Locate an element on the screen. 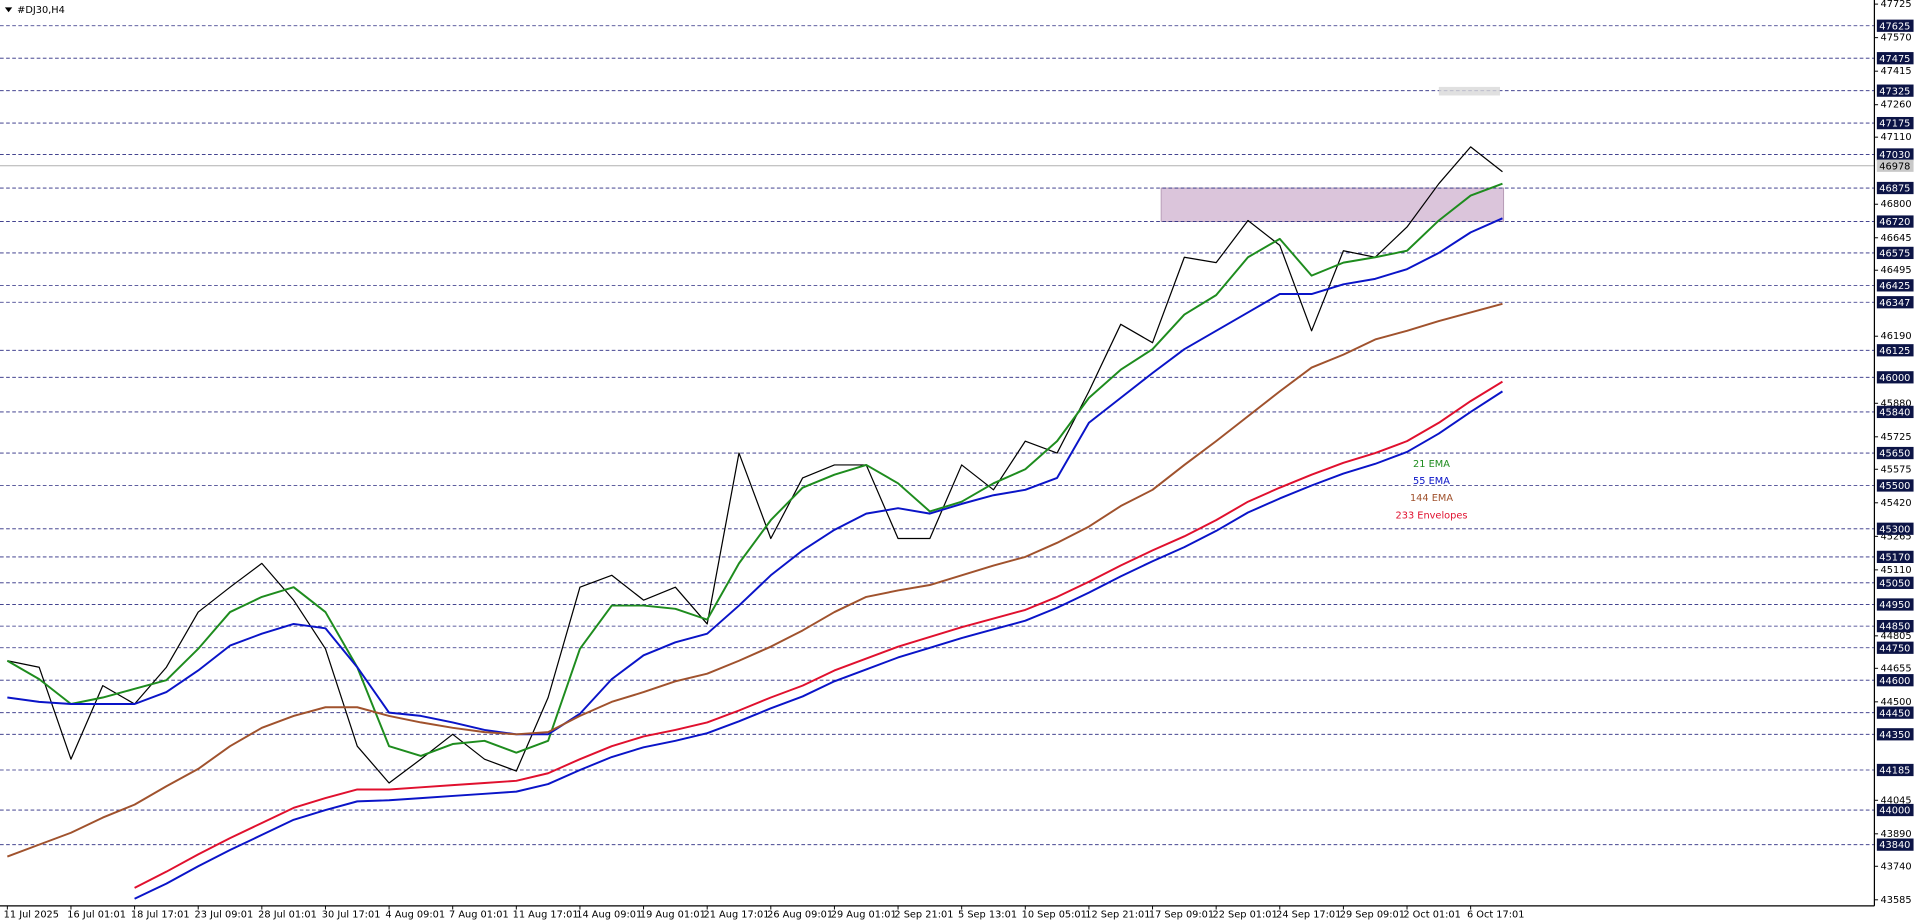 The width and height of the screenshot is (1916, 923). y-tick-label: 45265 is located at coordinates (1896, 536).